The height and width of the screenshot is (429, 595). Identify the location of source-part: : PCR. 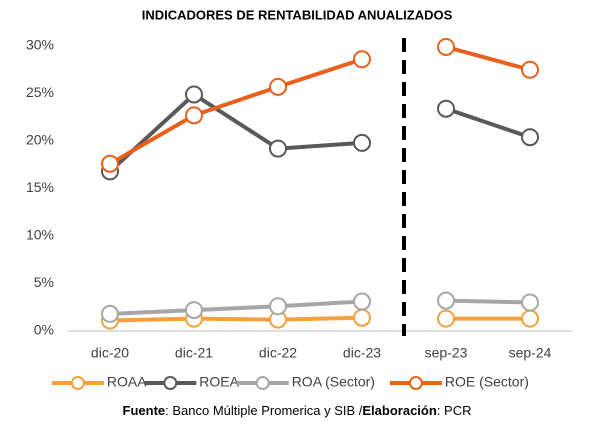
(454, 410).